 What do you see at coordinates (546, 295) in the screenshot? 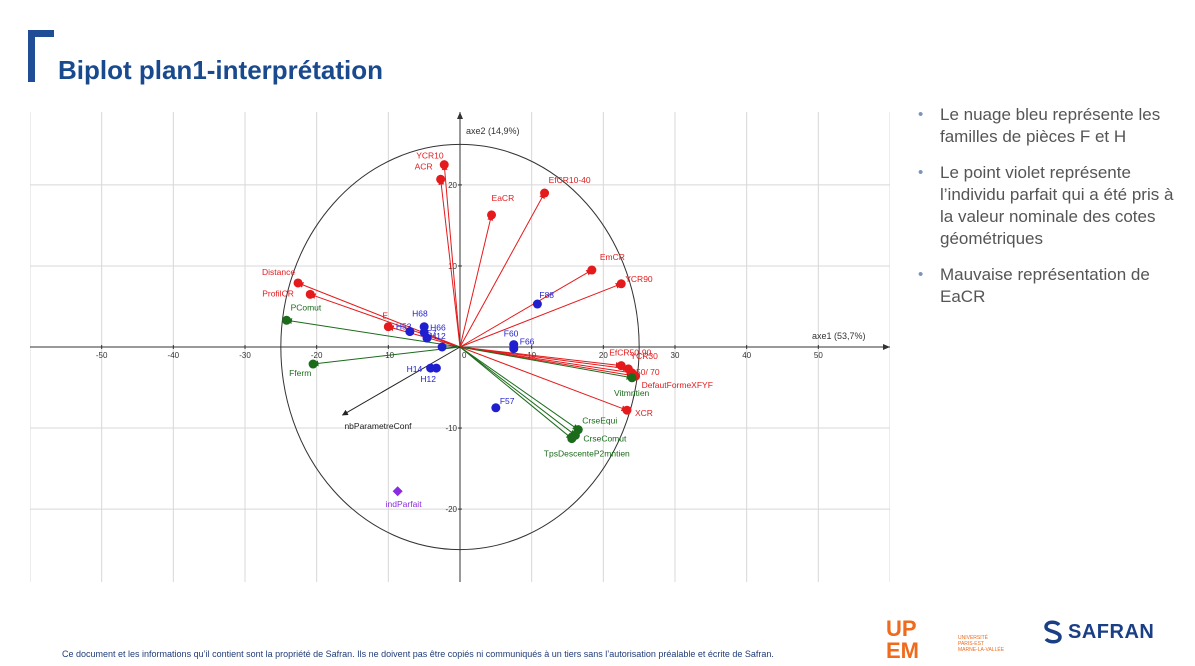
I see `individual-label: F88` at bounding box center [546, 295].